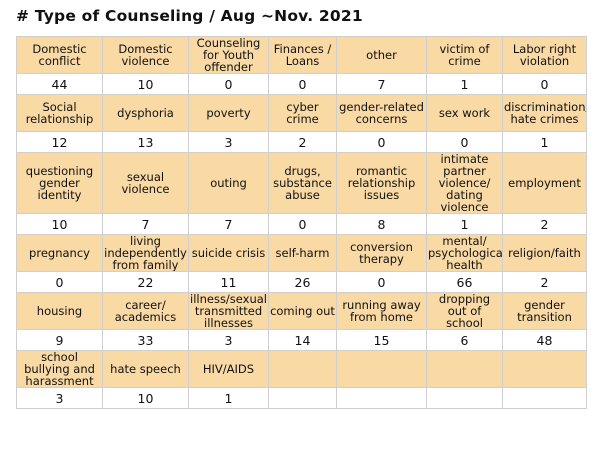 This screenshot has height=452, width=606. What do you see at coordinates (145, 55) in the screenshot?
I see `category-label: Domestic violence` at bounding box center [145, 55].